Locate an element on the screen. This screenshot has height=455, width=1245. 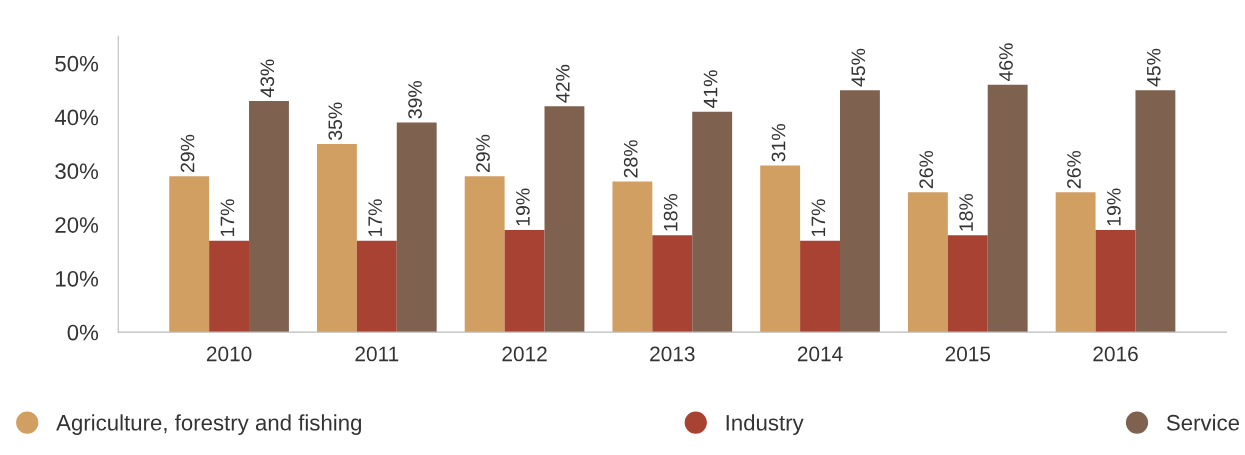
data-label: 42% is located at coordinates (562, 83).